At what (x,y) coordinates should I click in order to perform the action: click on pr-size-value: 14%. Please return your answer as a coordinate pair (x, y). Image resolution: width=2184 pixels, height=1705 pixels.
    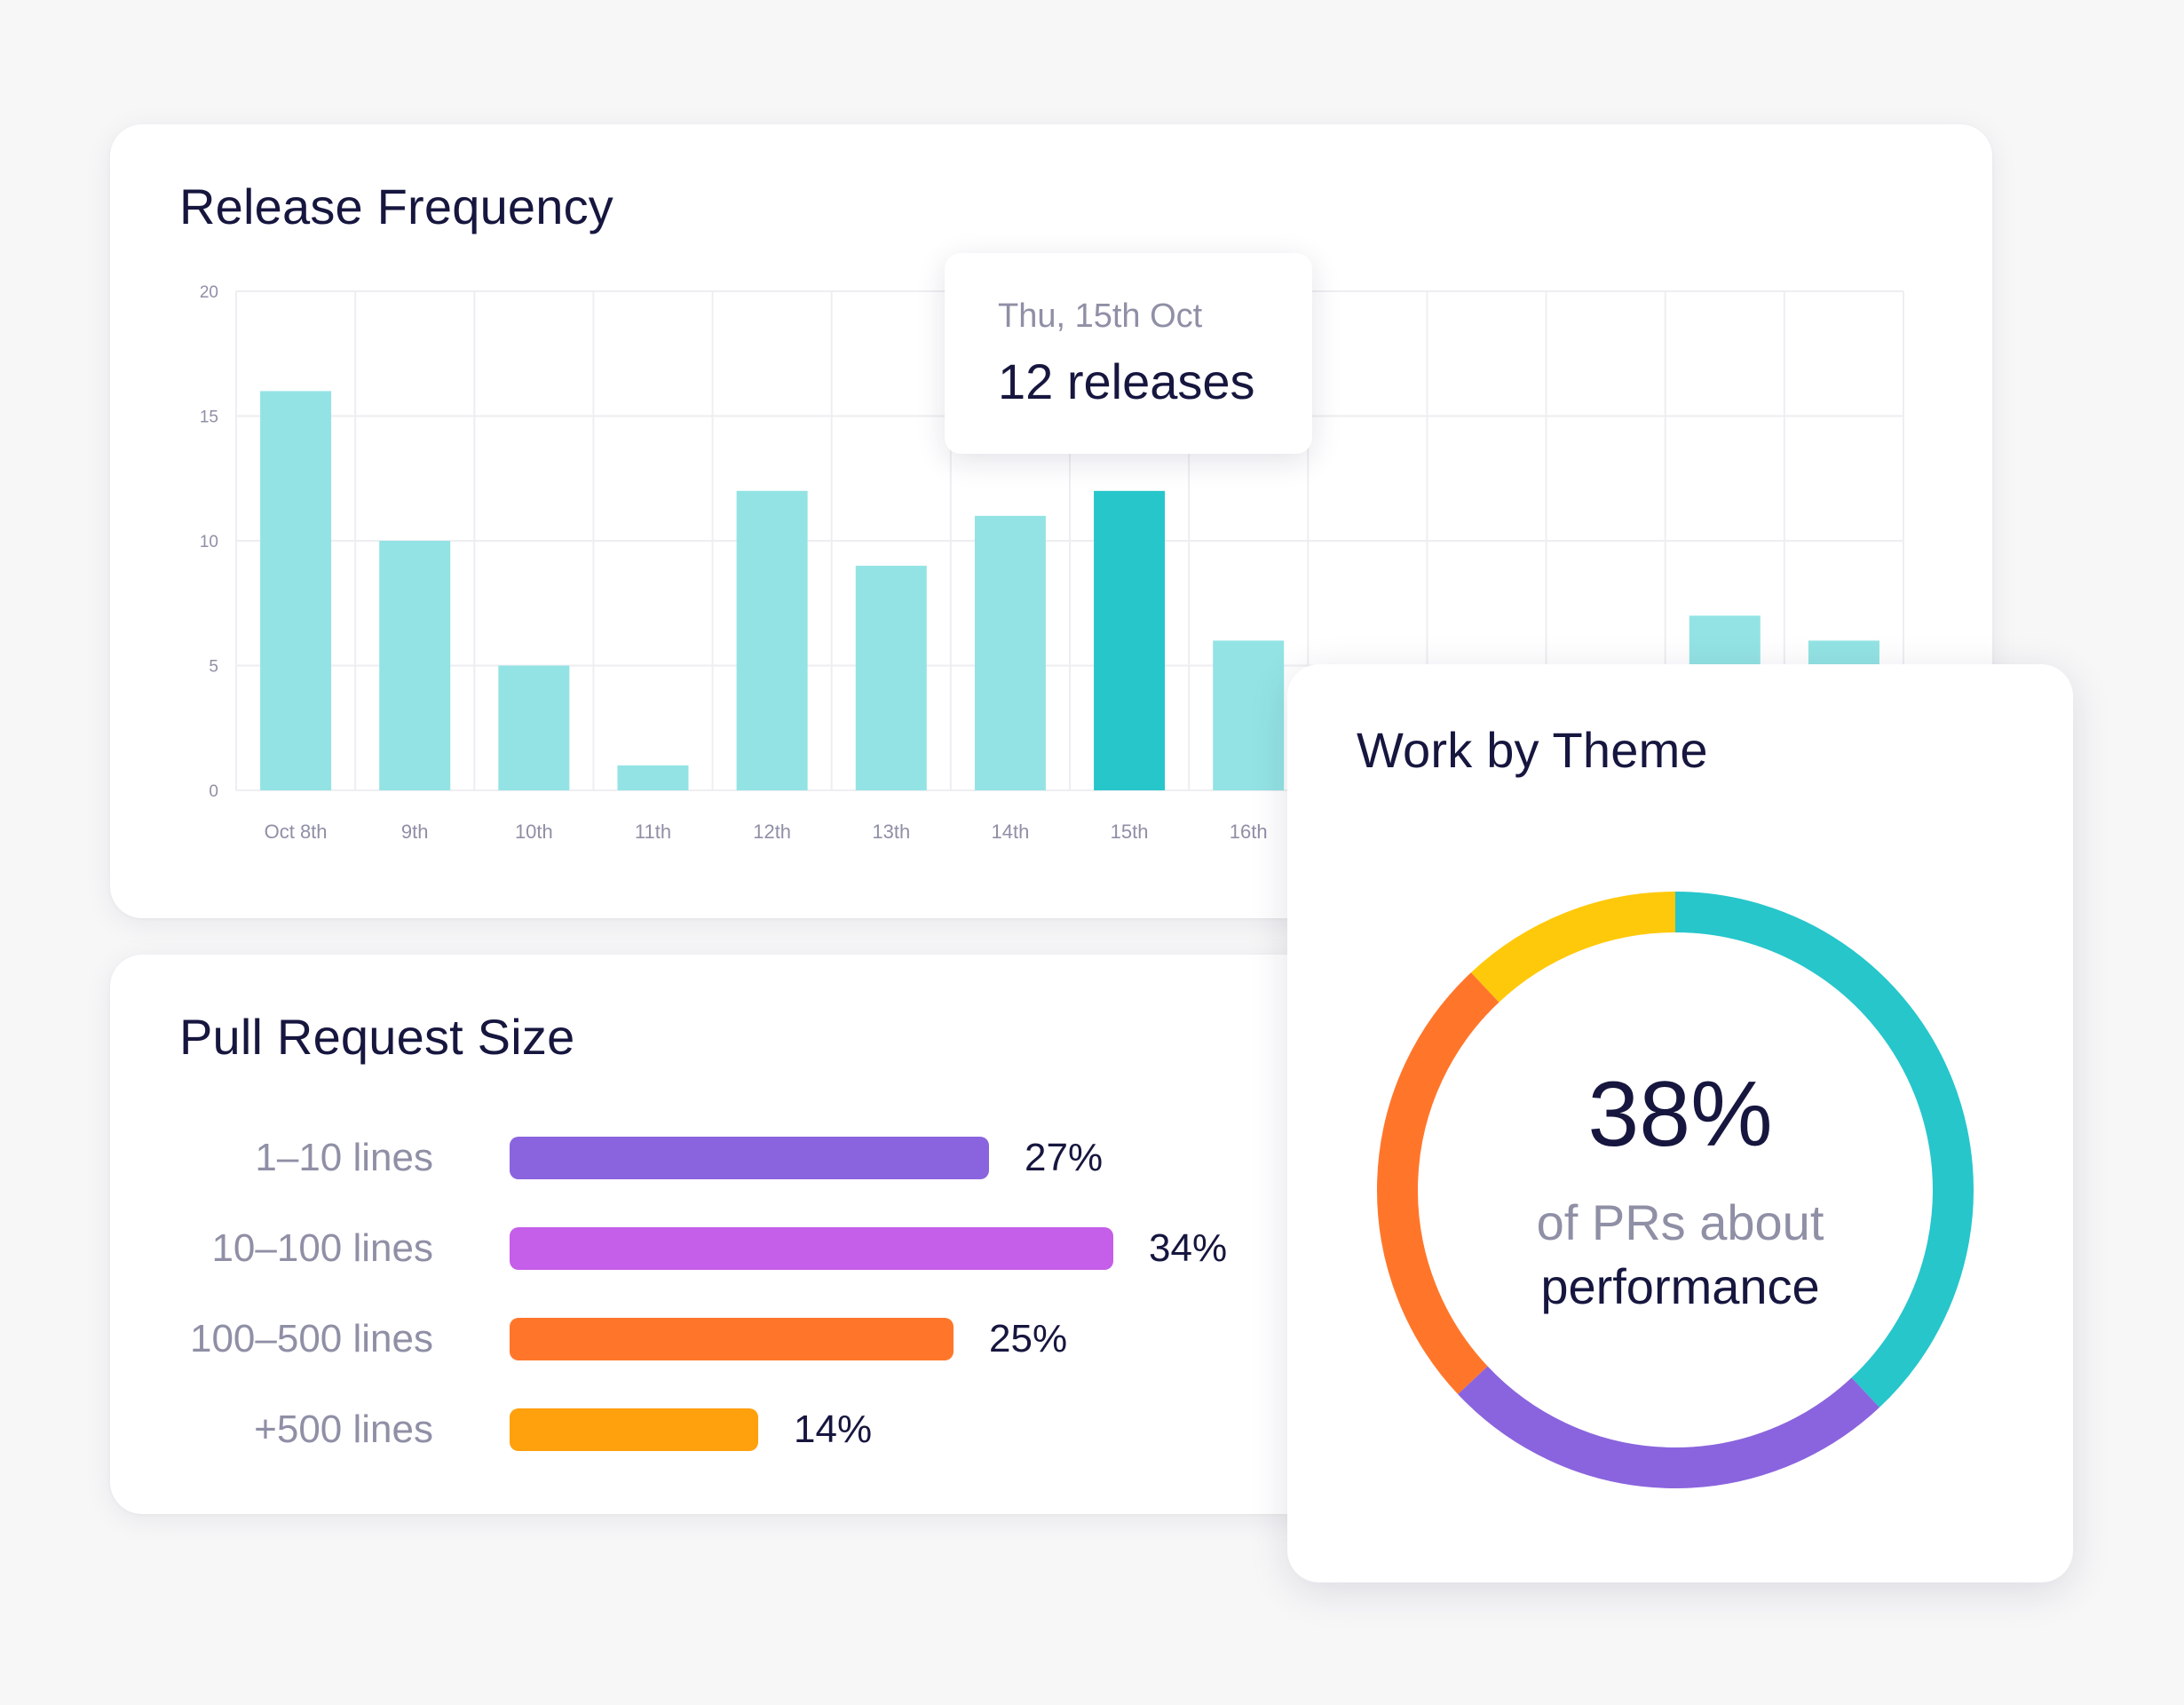
    Looking at the image, I should click on (833, 1430).